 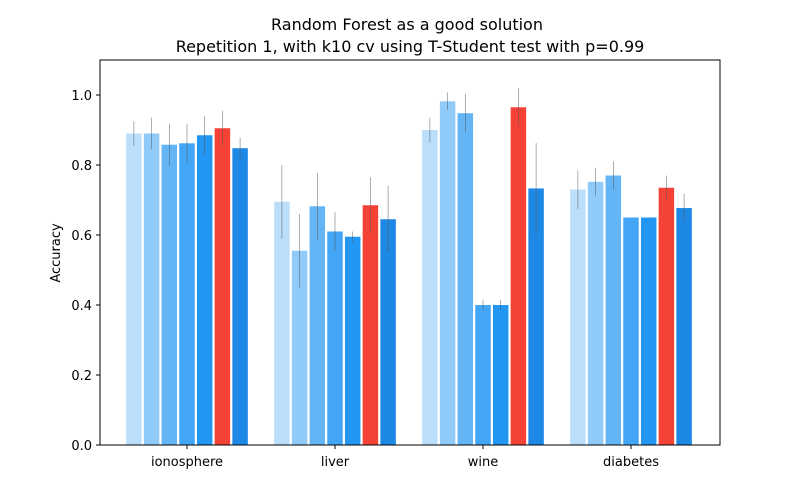 What do you see at coordinates (81, 376) in the screenshot?
I see `y-tick-label: 0.2` at bounding box center [81, 376].